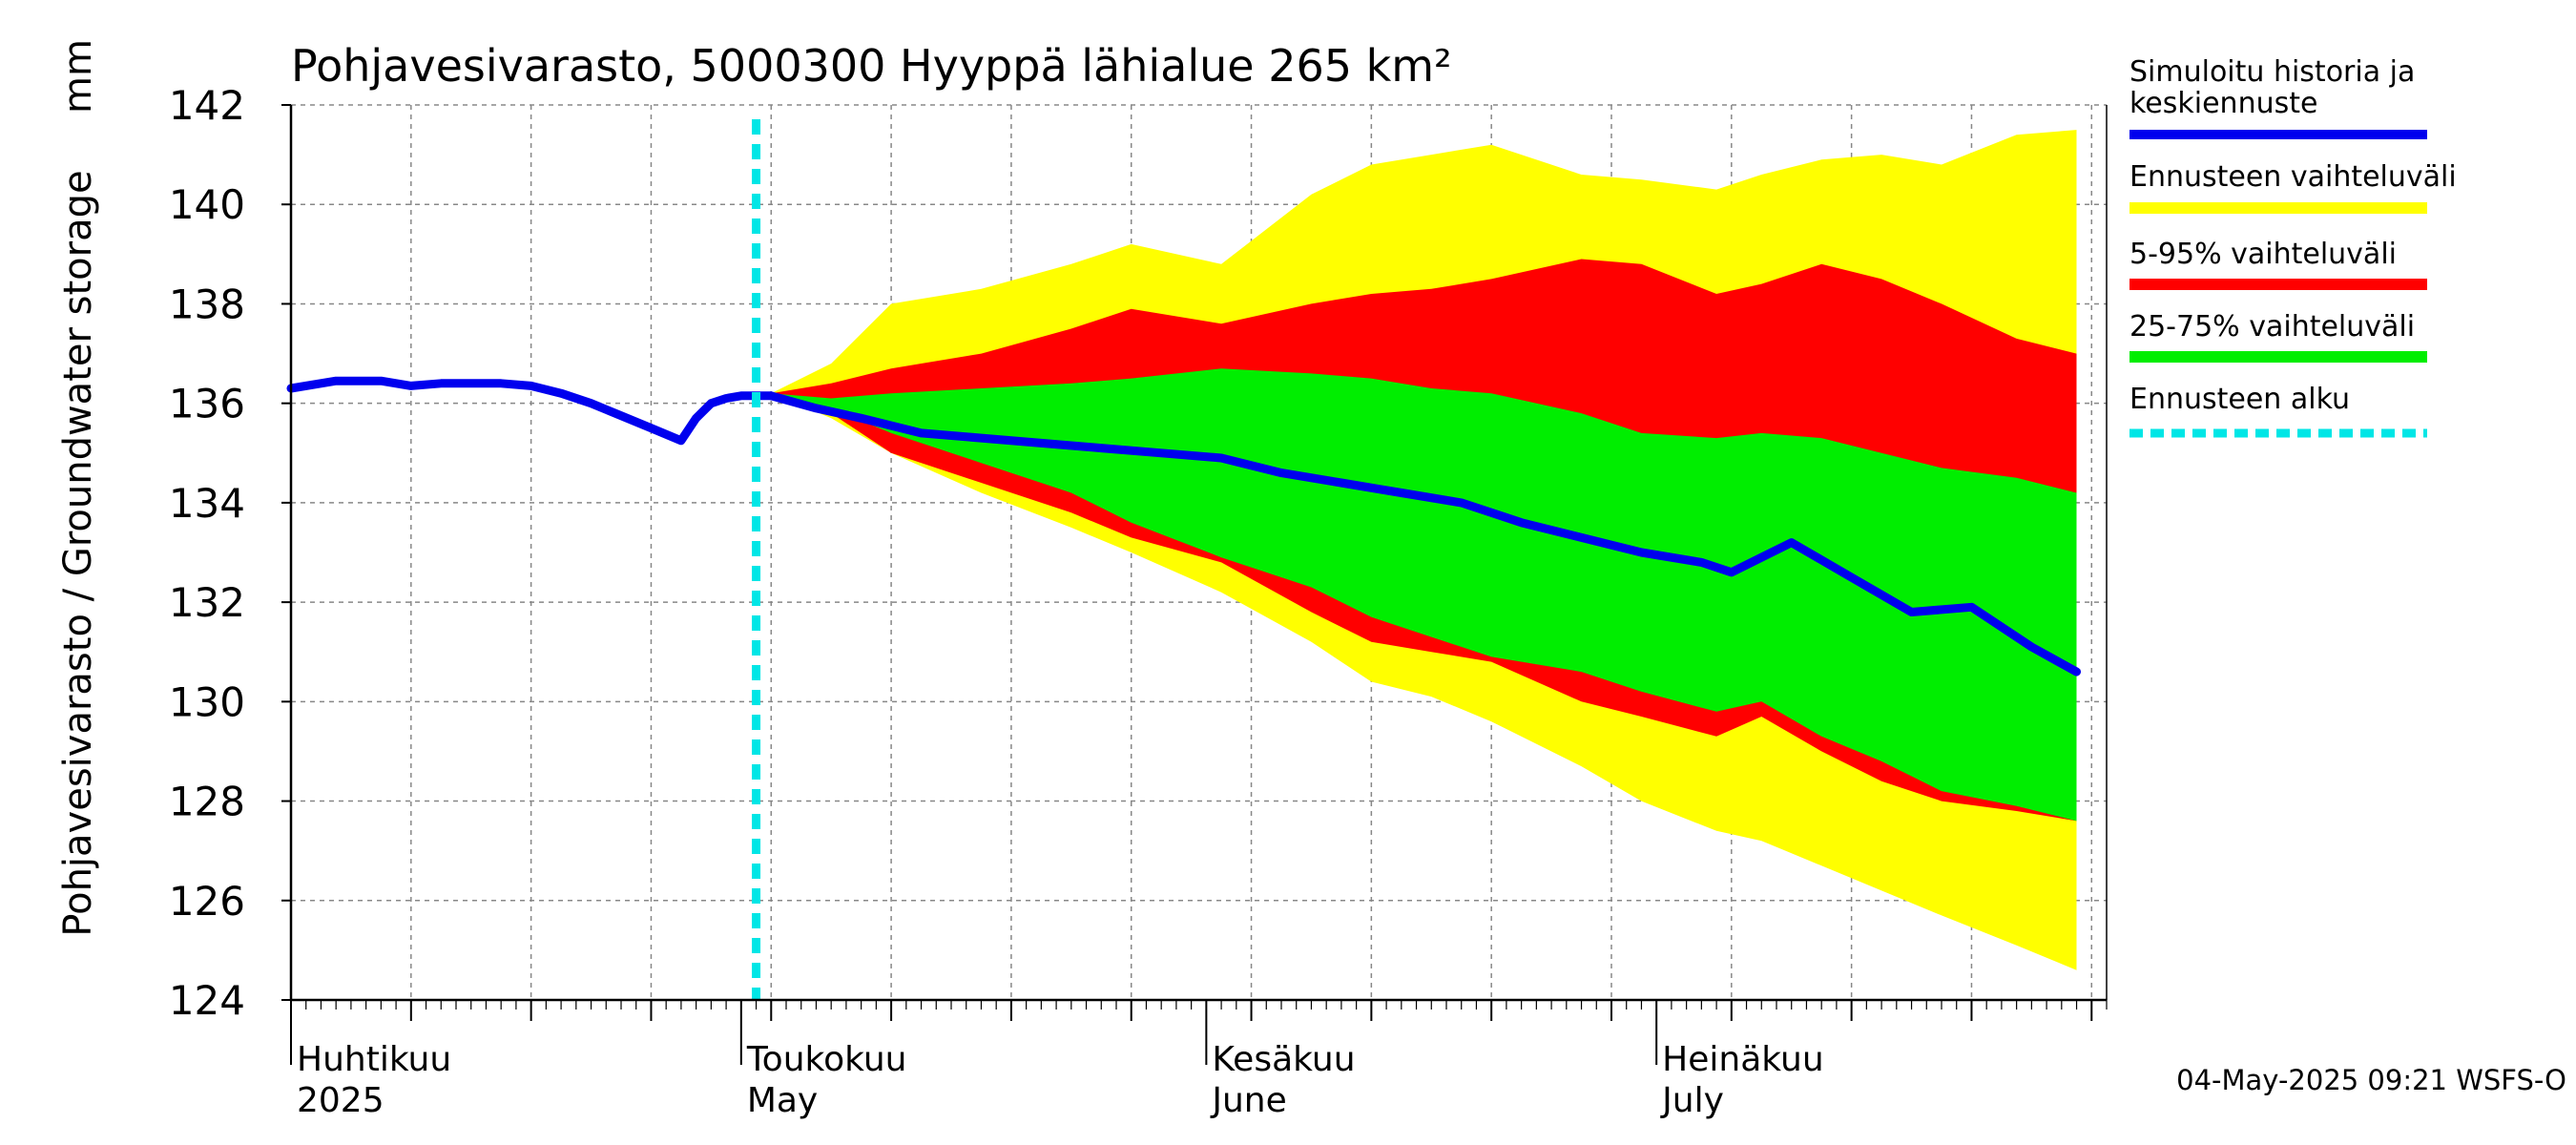  What do you see at coordinates (1423, 534) in the screenshot?
I see `median-forecast-line` at bounding box center [1423, 534].